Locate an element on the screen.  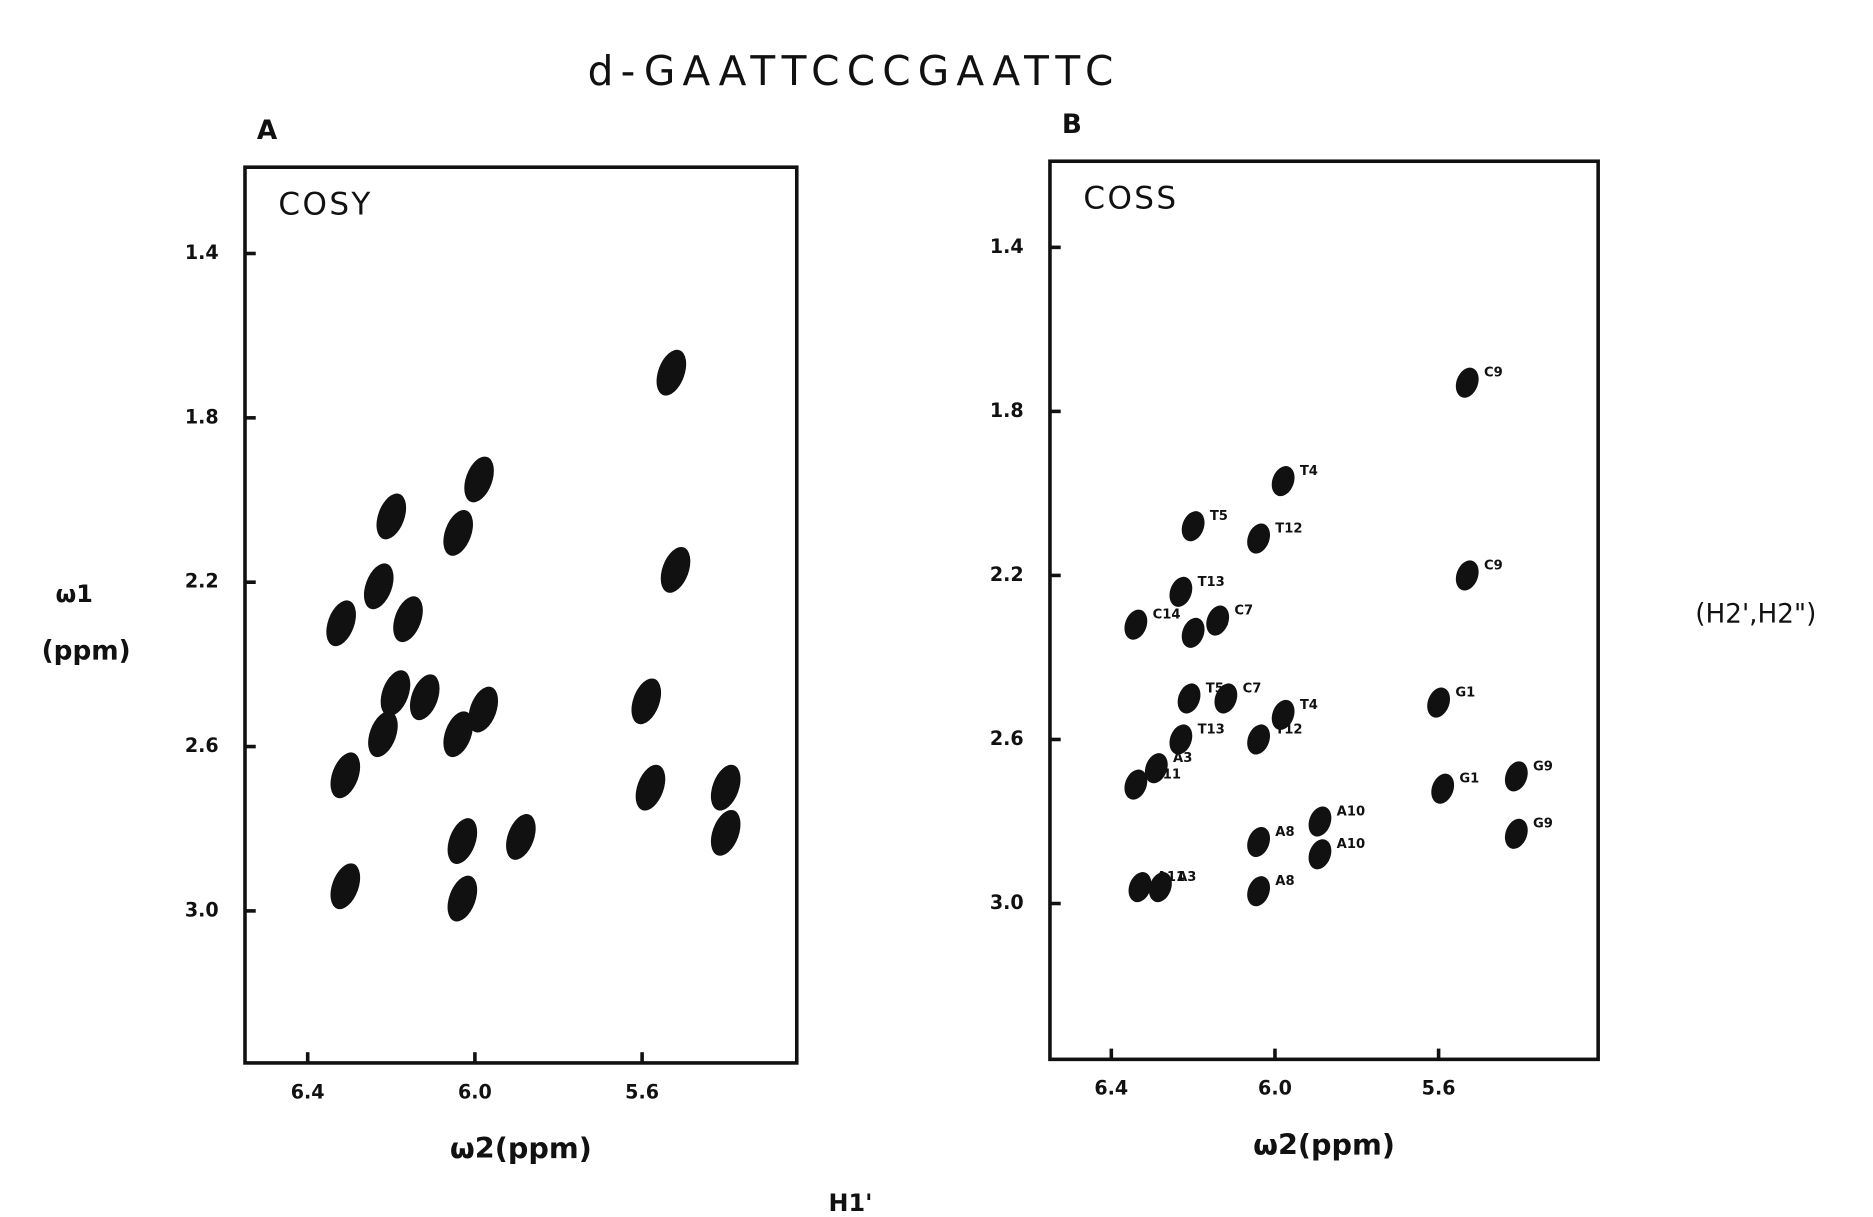
peak-label: C6 is located at coordinates (1219, 623).